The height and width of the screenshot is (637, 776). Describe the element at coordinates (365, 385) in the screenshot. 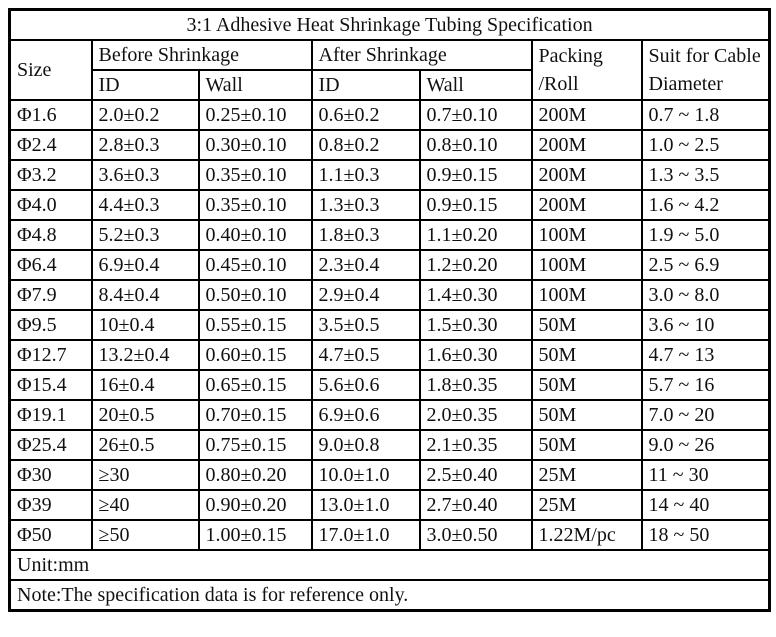

I see `cell-after-id: 5.6±0.6` at that location.